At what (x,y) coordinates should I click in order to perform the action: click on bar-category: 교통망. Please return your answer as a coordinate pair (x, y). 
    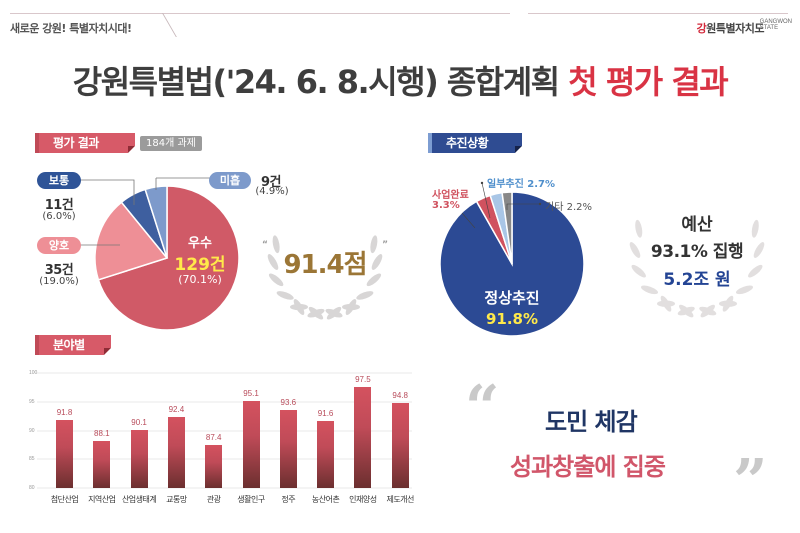
    Looking at the image, I should click on (176, 499).